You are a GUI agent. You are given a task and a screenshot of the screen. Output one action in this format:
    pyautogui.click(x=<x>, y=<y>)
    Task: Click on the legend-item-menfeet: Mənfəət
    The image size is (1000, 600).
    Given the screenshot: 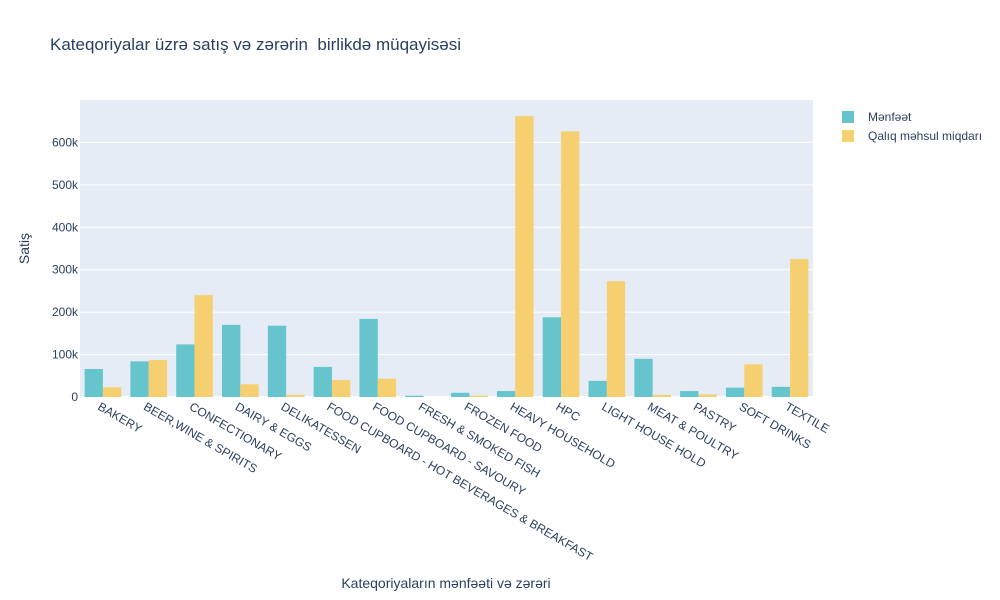 What is the action you would take?
    pyautogui.click(x=912, y=116)
    